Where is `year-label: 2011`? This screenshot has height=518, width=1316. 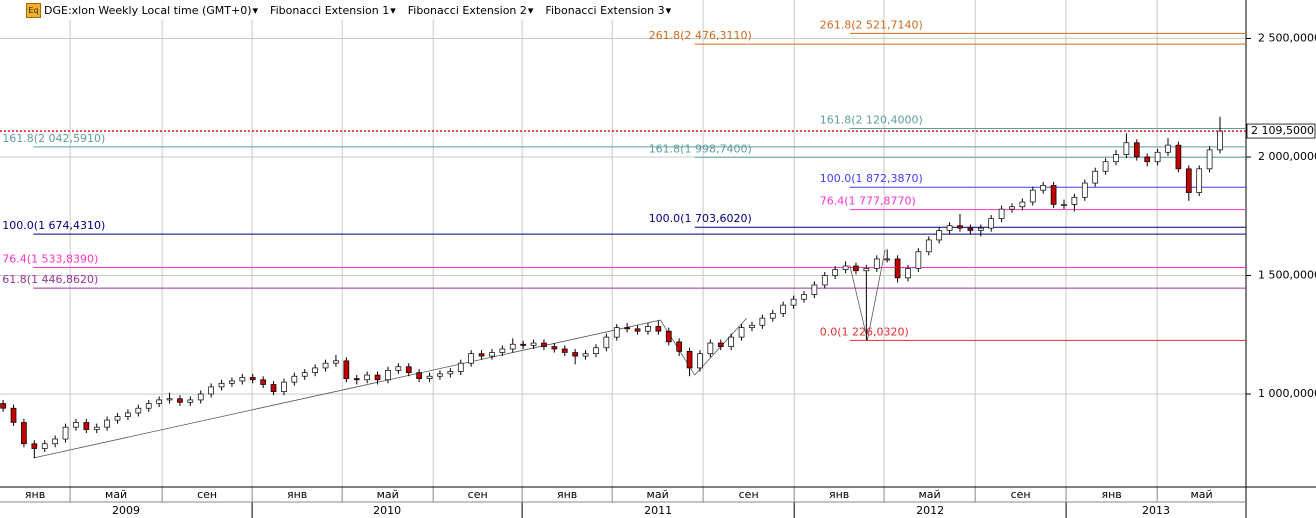
year-label: 2011 is located at coordinates (658, 510).